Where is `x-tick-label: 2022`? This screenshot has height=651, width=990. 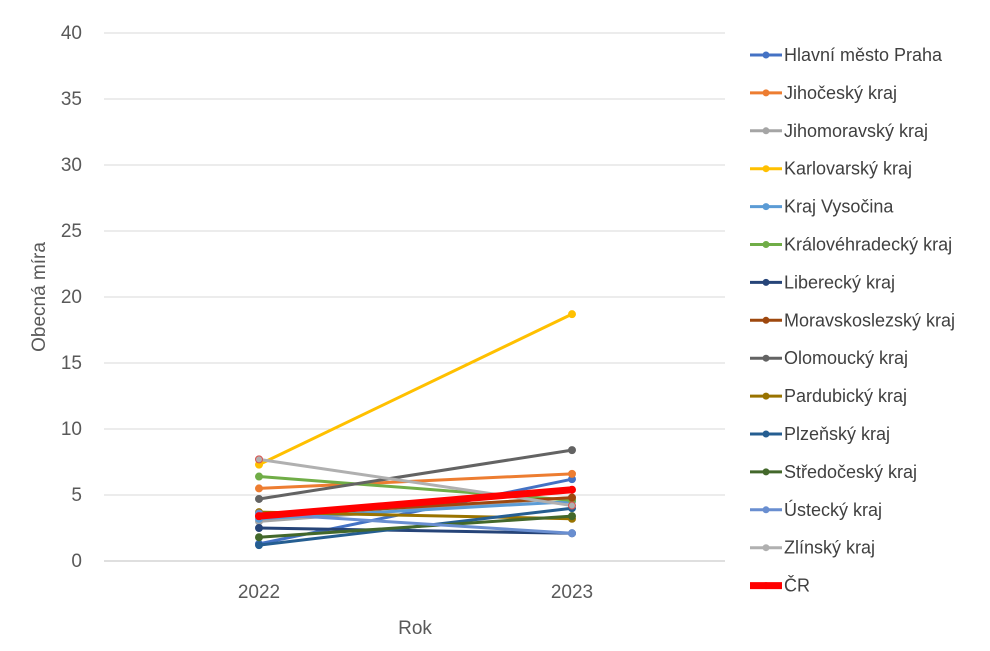 x-tick-label: 2022 is located at coordinates (259, 592).